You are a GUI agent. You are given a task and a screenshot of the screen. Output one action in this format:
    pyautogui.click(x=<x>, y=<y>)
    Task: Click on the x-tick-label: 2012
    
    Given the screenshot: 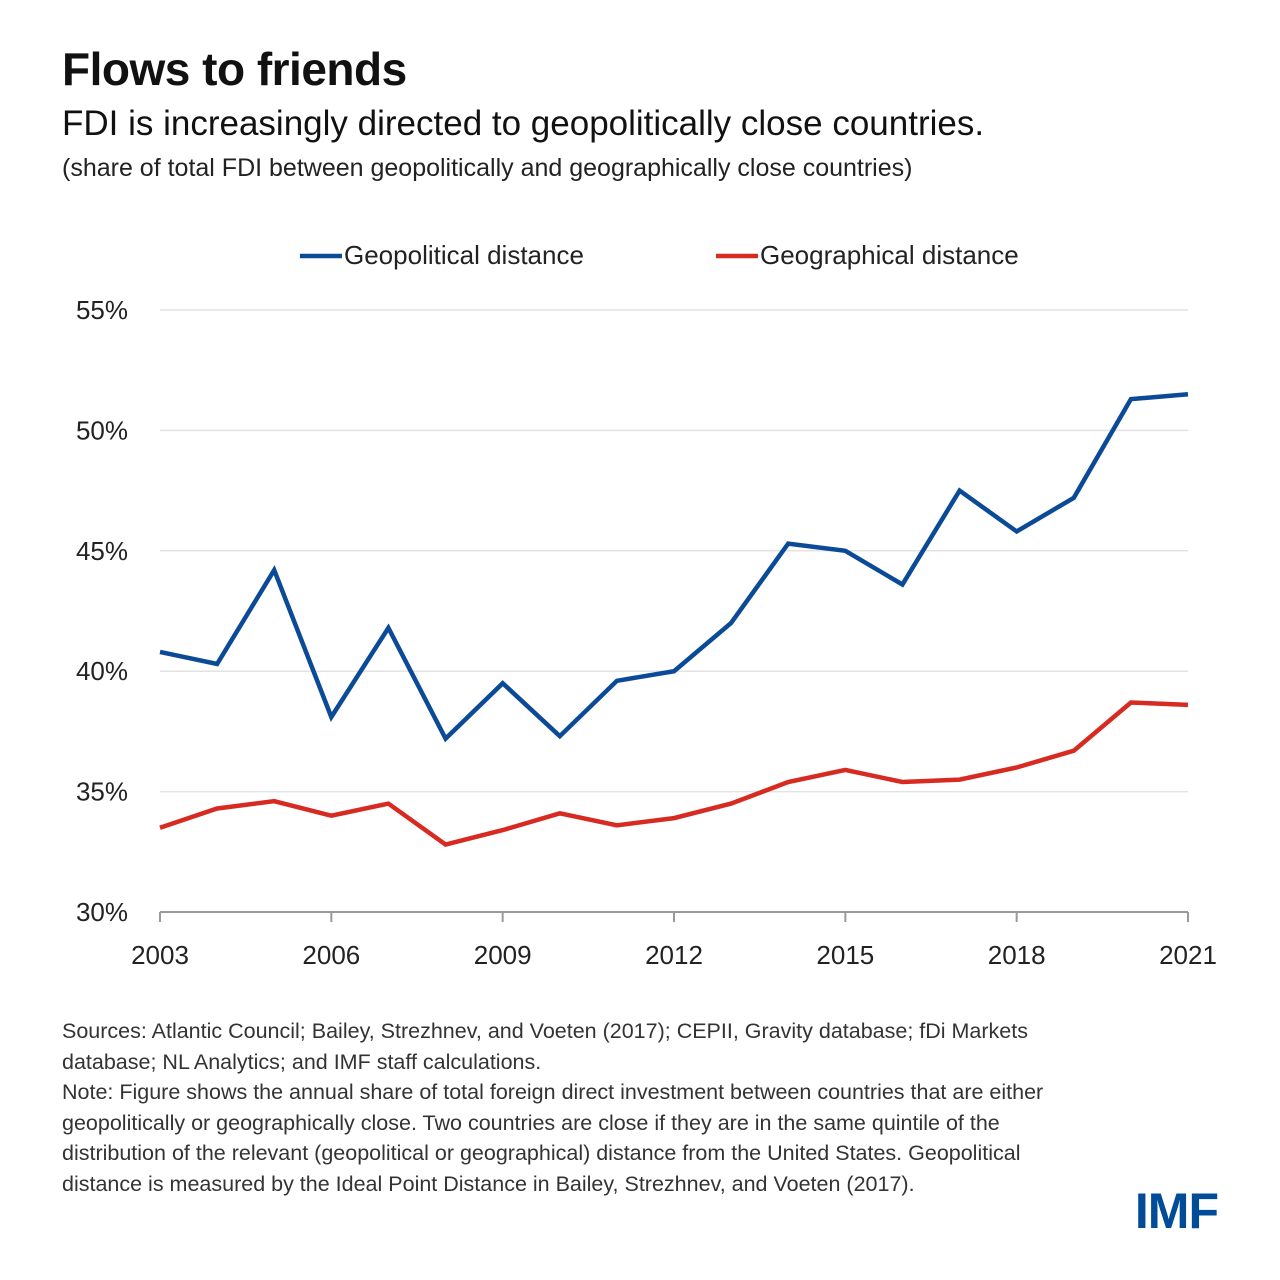 What is the action you would take?
    pyautogui.click(x=674, y=955)
    